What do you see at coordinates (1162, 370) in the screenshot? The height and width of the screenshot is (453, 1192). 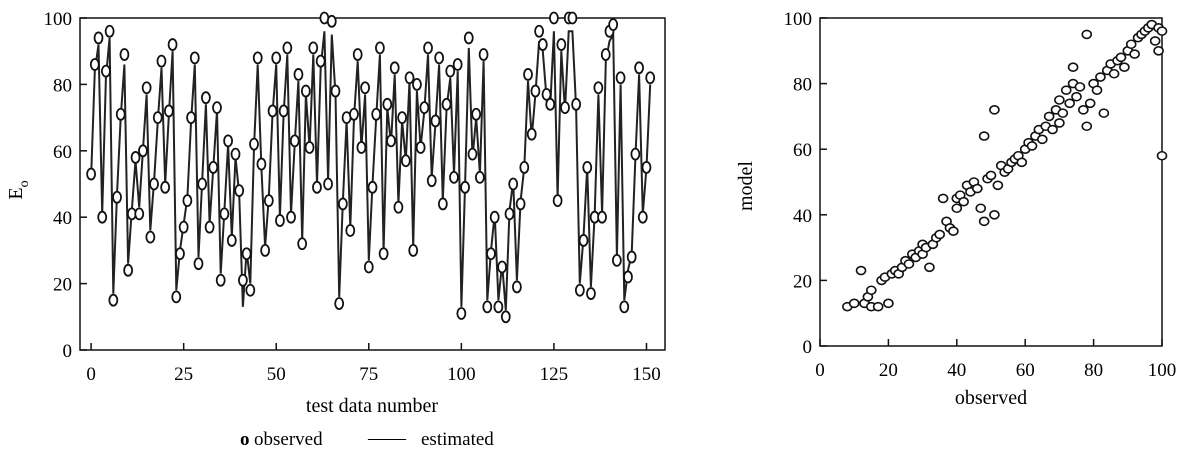 I see `chart2-x-tick-label: 100` at bounding box center [1162, 370].